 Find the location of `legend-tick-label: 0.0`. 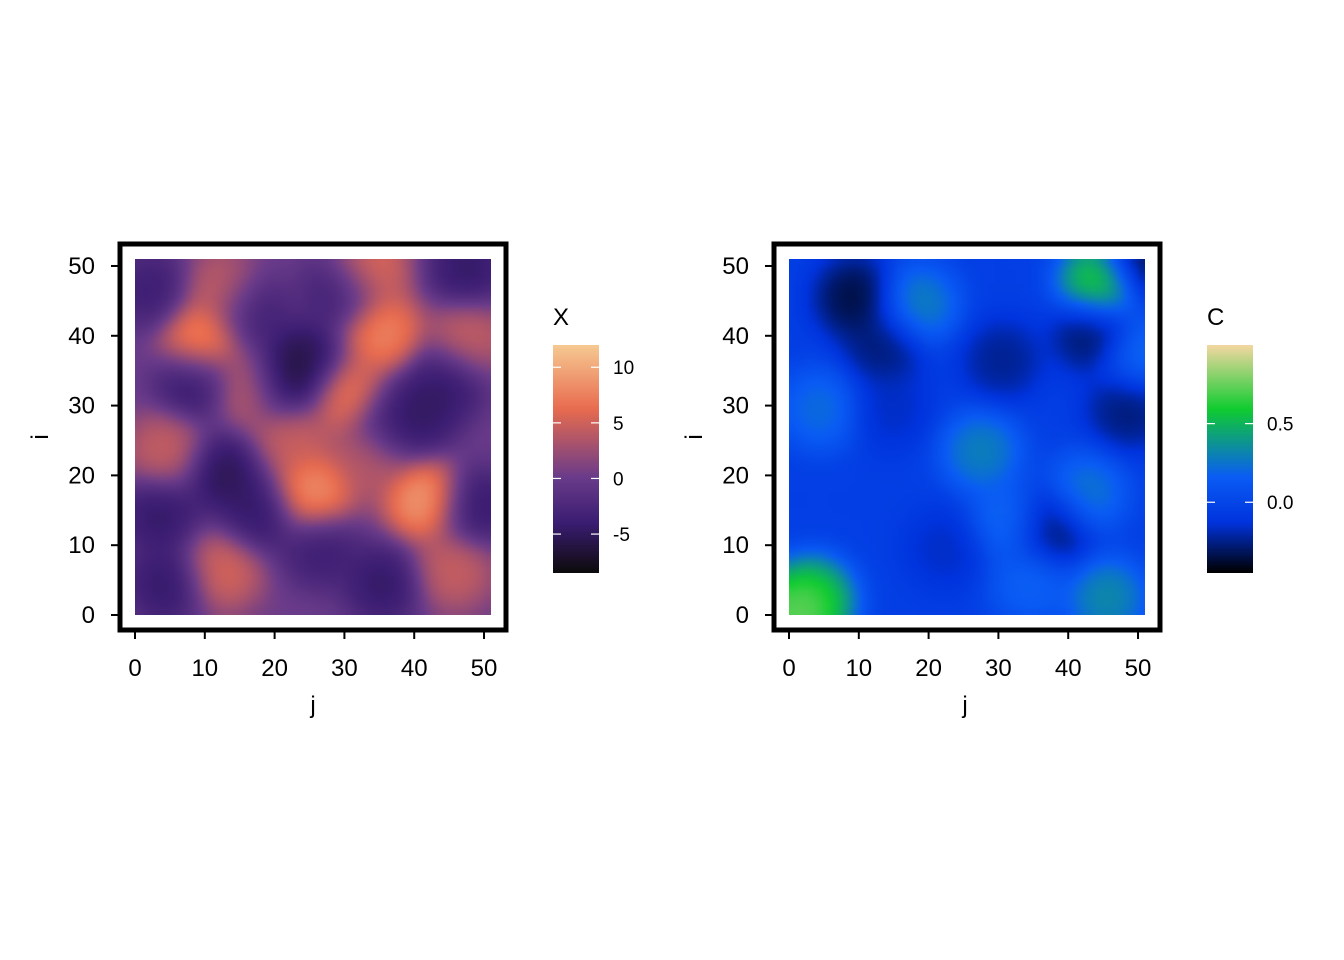

legend-tick-label: 0.0 is located at coordinates (1280, 503).